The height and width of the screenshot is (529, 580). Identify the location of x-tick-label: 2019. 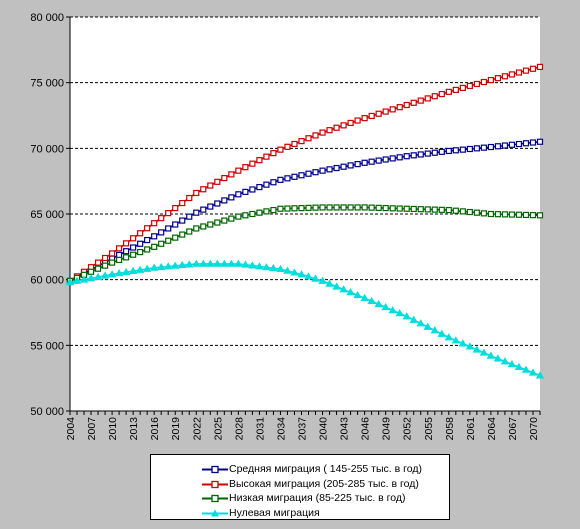
(176, 429).